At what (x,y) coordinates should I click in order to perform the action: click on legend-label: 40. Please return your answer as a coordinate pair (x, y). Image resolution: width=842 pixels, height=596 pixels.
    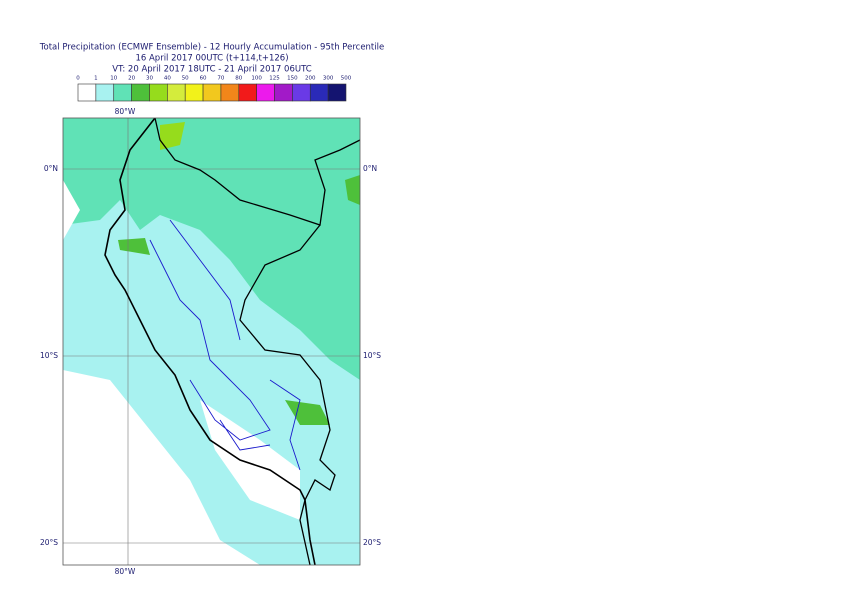
    Looking at the image, I should click on (167, 79).